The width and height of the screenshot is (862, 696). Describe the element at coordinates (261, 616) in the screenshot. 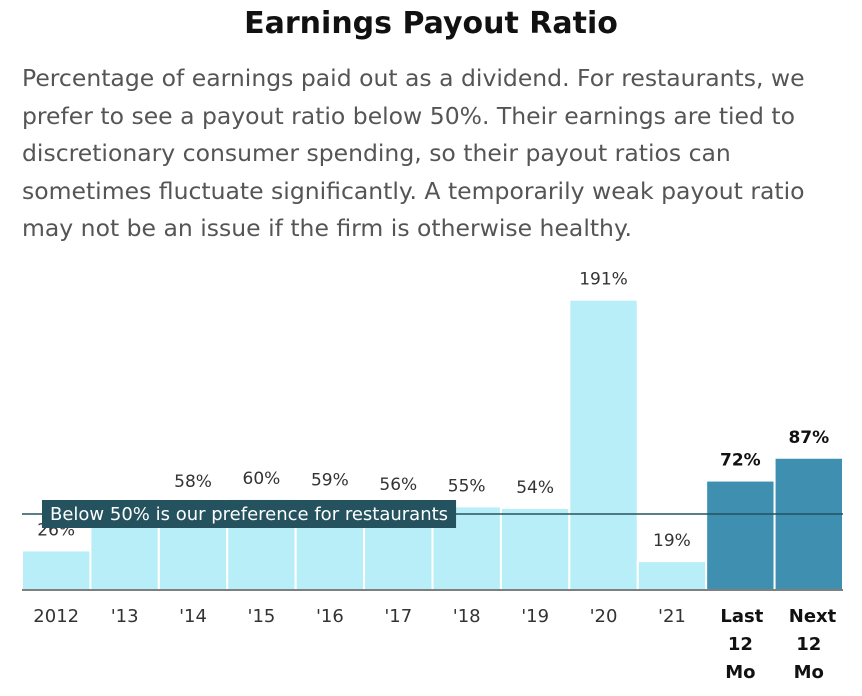

I see `x-tick-label: '15` at that location.